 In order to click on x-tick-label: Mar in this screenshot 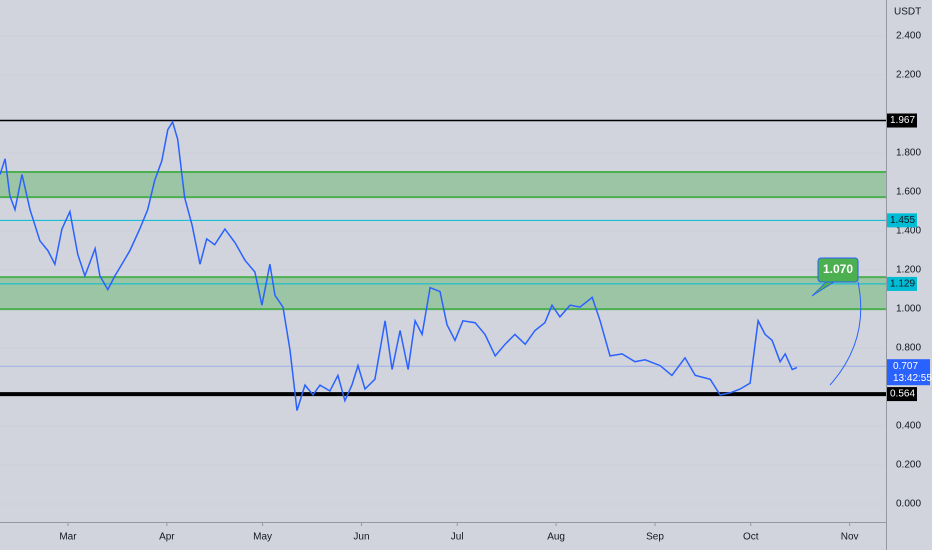, I will do `click(68, 537)`.